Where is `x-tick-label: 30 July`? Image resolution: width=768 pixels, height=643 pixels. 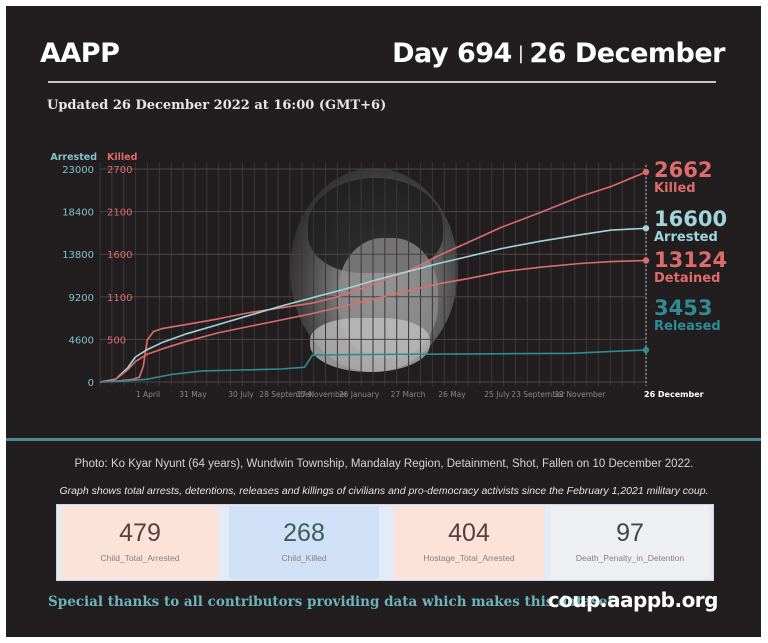 x-tick-label: 30 July is located at coordinates (241, 394).